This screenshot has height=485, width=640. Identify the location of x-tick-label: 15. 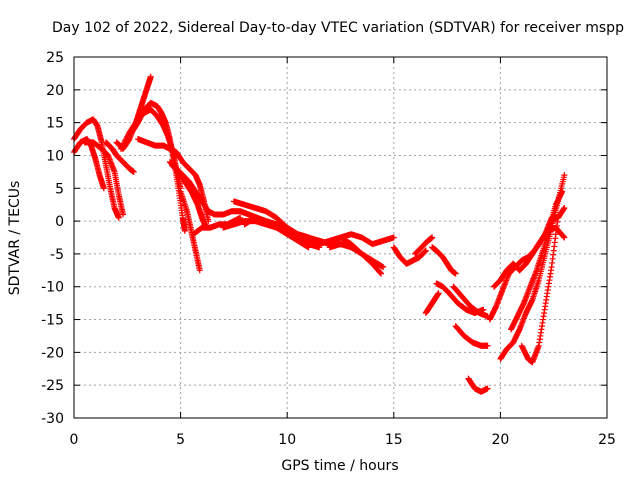
(394, 440).